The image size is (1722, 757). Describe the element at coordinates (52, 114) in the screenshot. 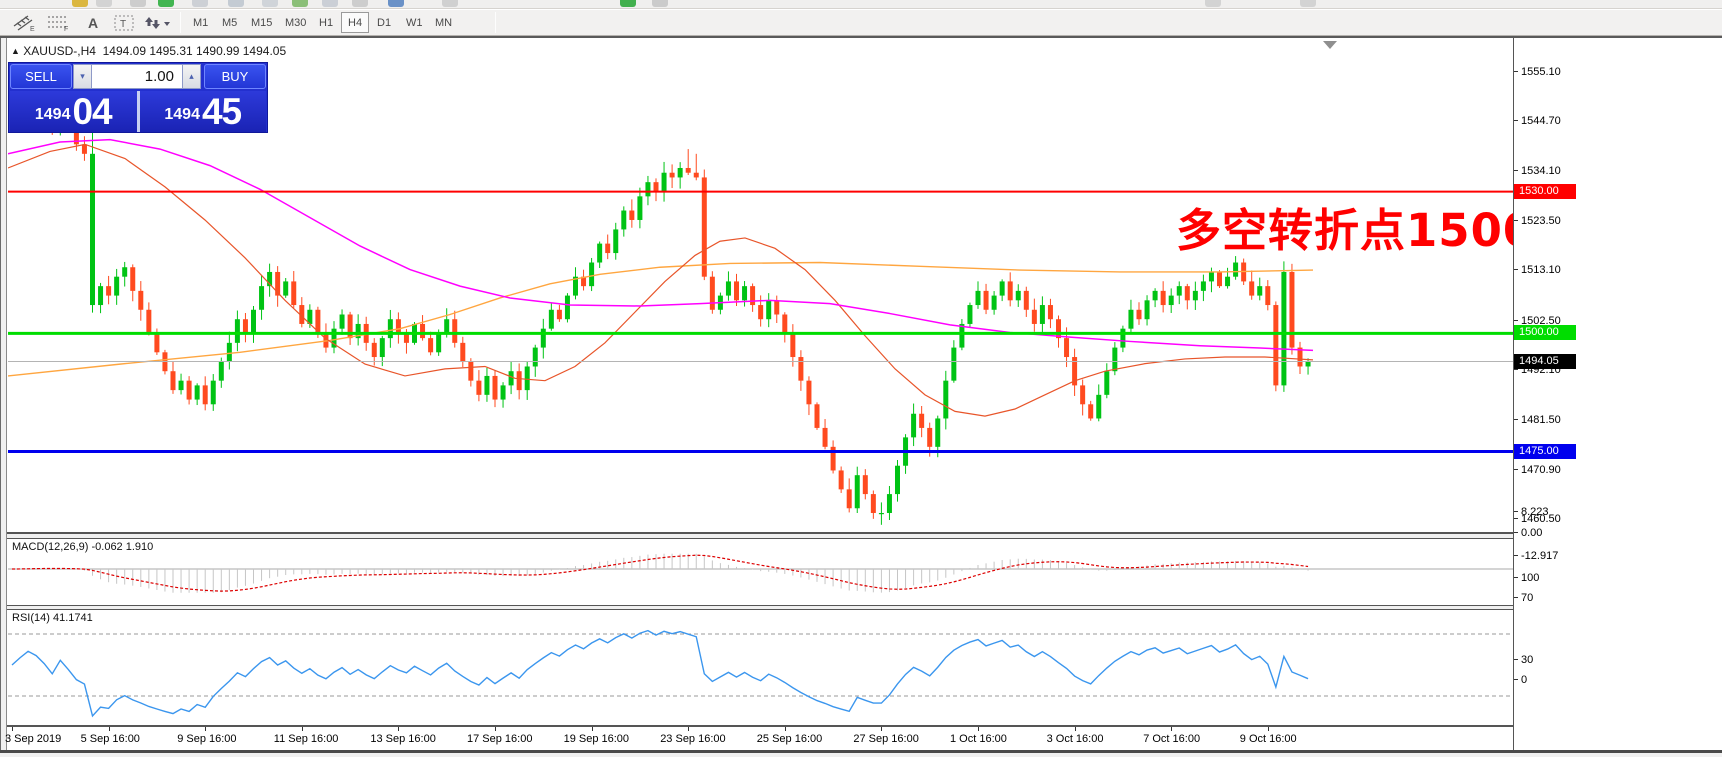

I see `sell-price-small: 1494` at that location.